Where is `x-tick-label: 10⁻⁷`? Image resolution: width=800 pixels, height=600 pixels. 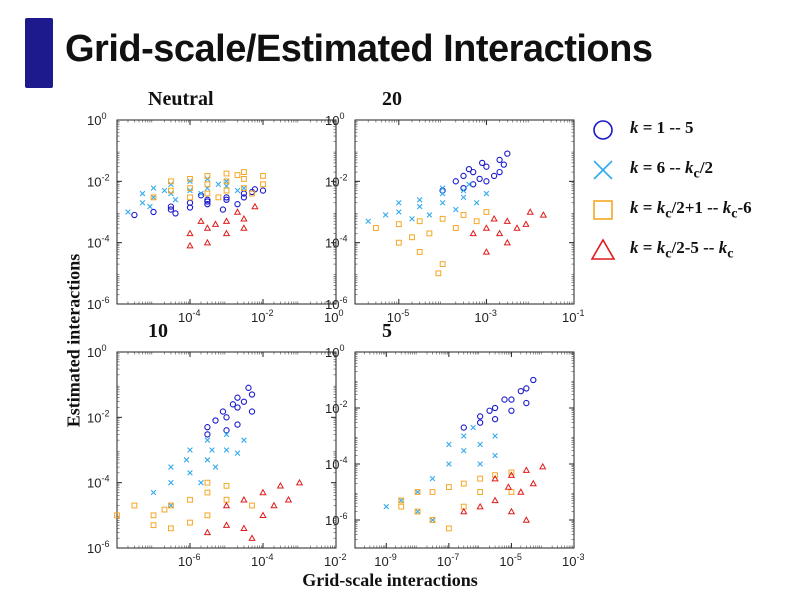 x-tick-label: 10⁻⁷ is located at coordinates (448, 560).